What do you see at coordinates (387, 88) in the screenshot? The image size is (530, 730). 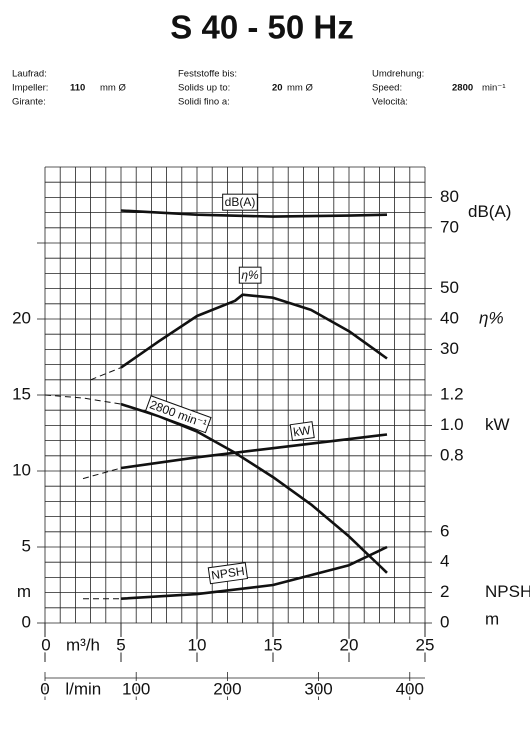 I see `header-label: Speed:` at bounding box center [387, 88].